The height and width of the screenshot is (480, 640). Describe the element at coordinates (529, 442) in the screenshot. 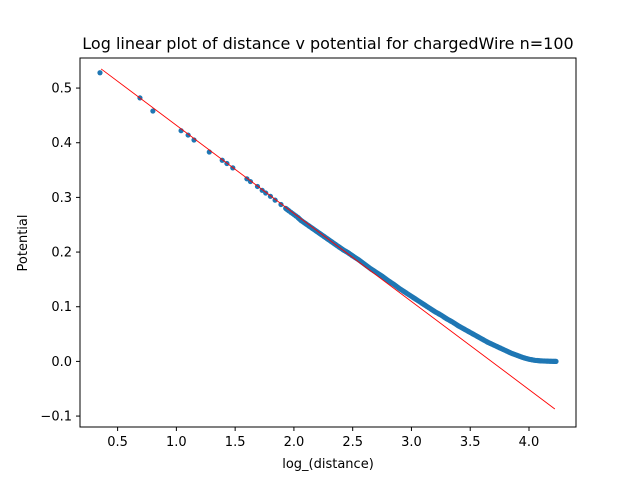

I see `x-tick-label: 4.0` at that location.